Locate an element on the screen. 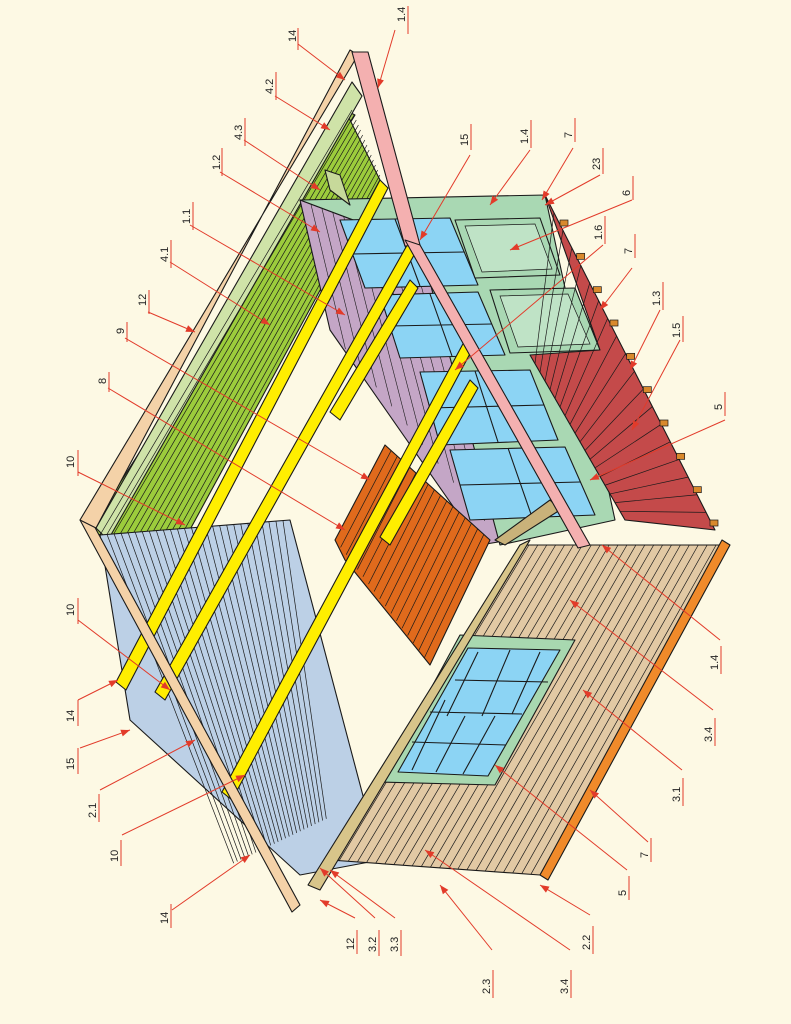 The image size is (791, 1024). side-wall-red is located at coordinates (624, 362).